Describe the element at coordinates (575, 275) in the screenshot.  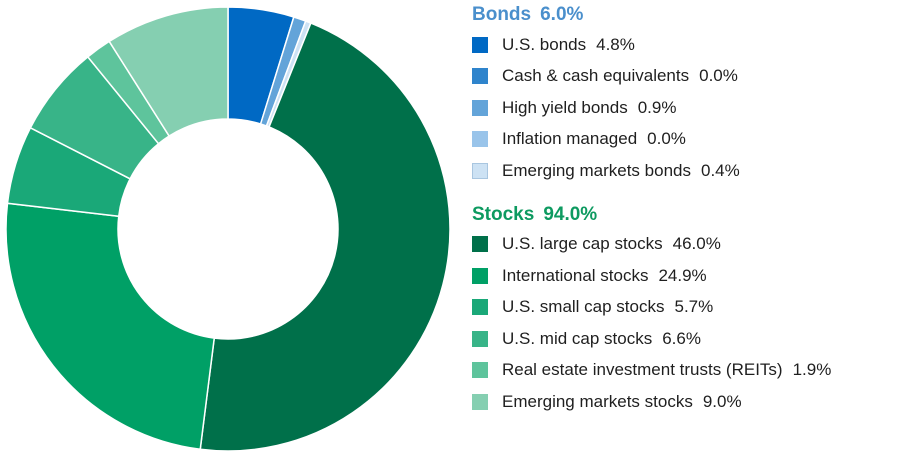
I see `legend-item-label: International stocks` at that location.